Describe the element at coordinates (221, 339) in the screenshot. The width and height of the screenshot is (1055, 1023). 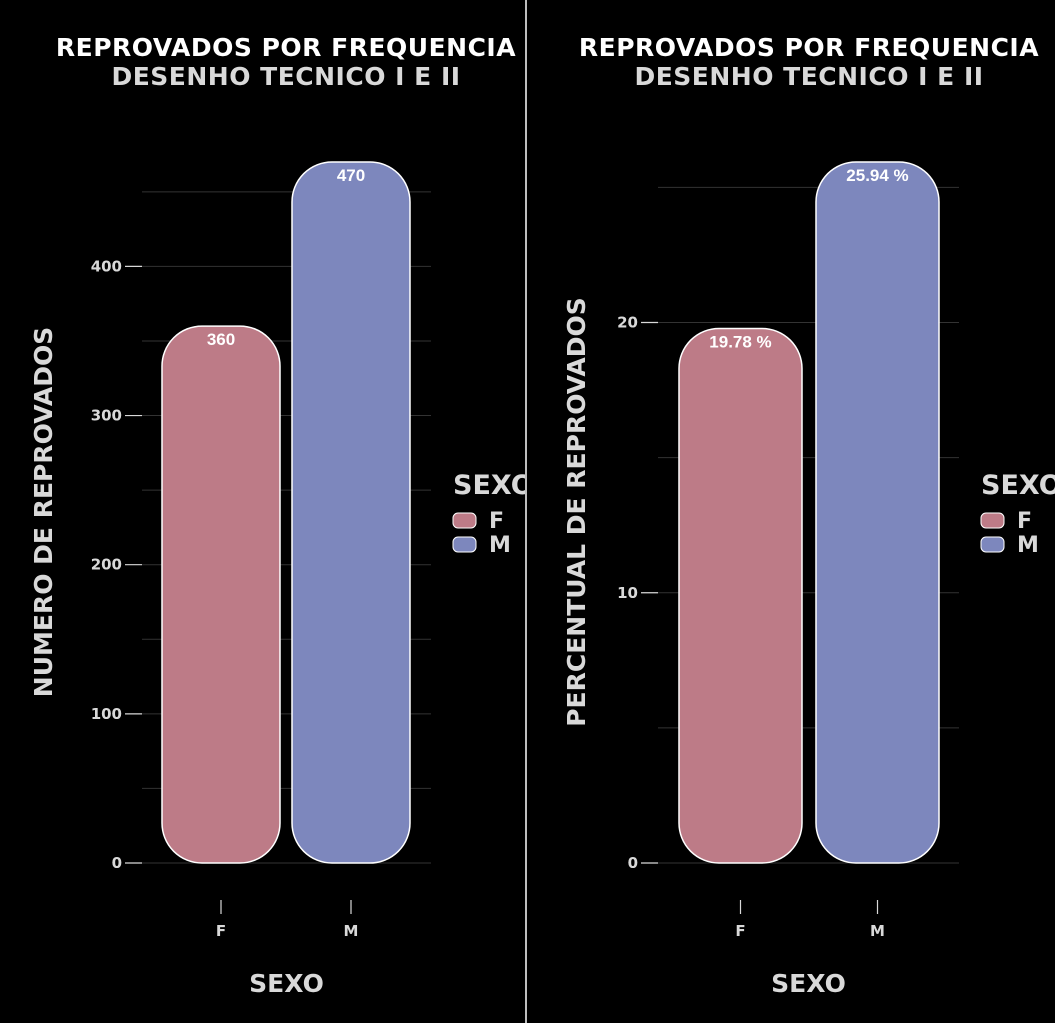
I see `bar-value-label: 360` at that location.